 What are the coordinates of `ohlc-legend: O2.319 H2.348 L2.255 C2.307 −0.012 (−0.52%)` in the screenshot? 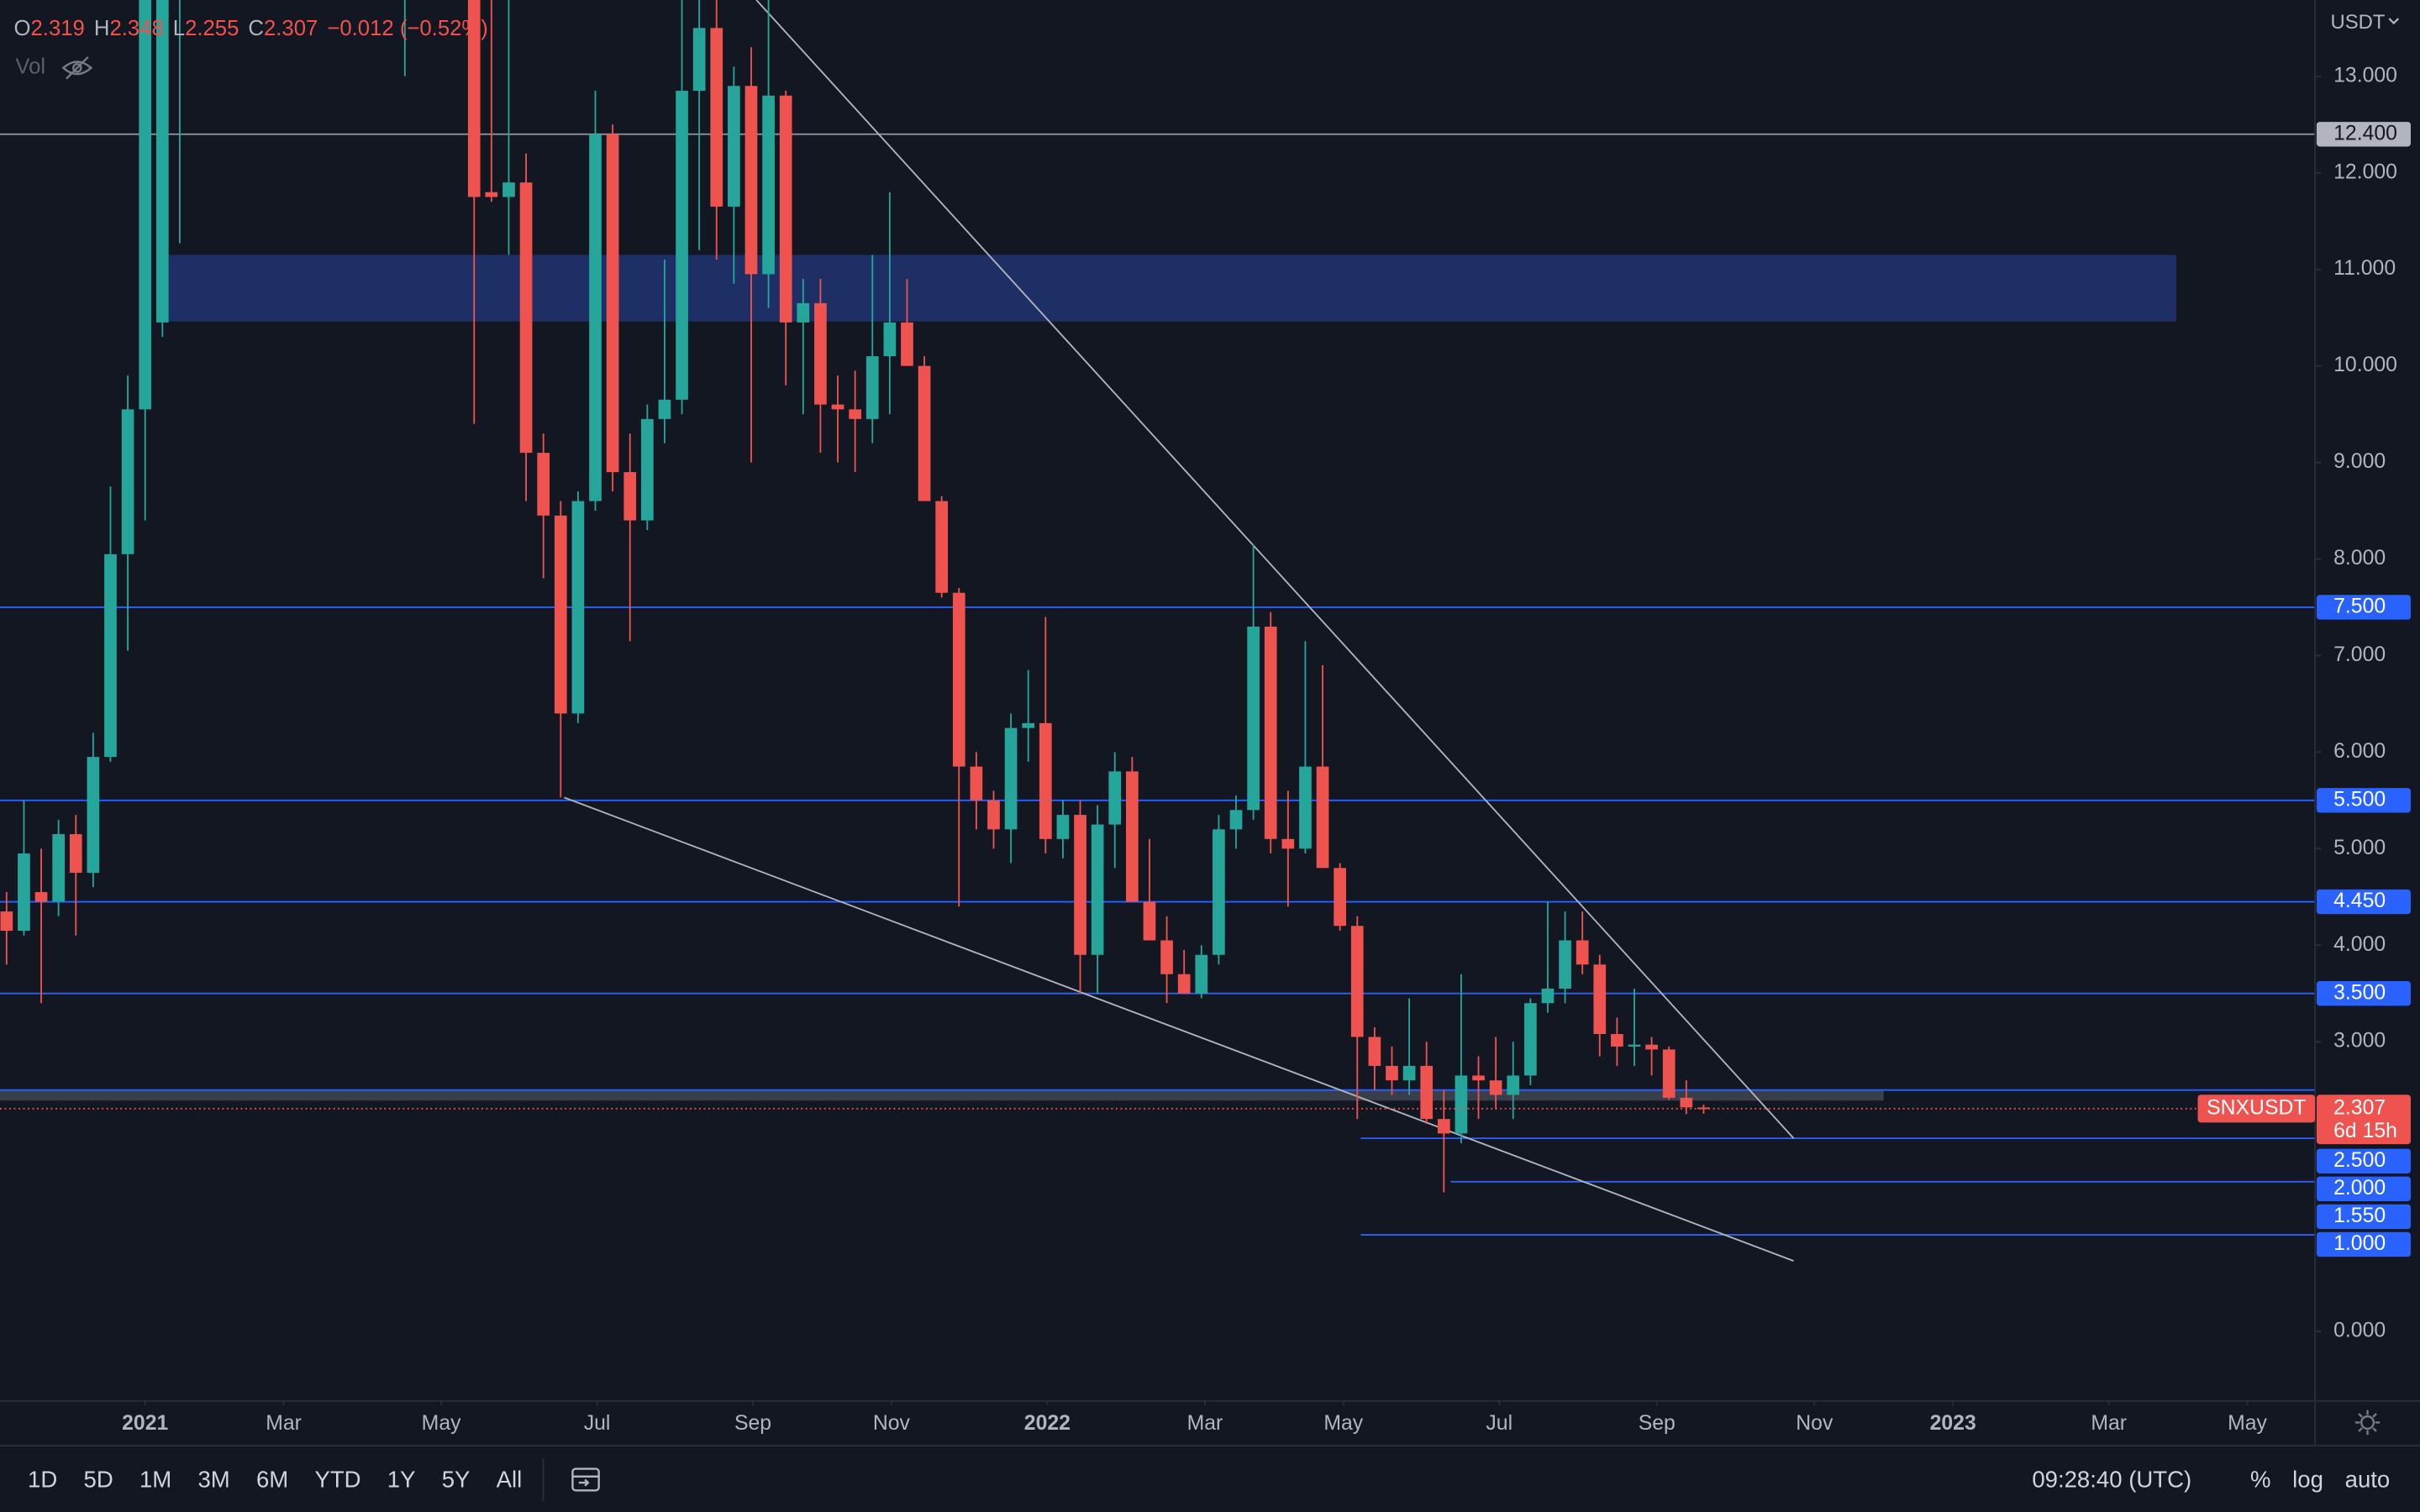 It's located at (251, 28).